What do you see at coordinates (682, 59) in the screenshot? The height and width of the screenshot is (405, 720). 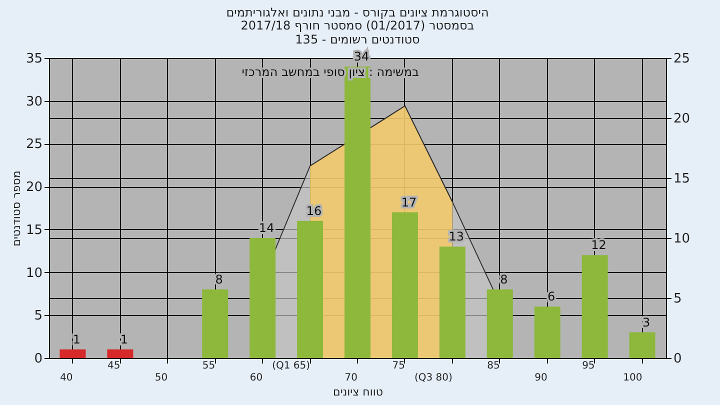 I see `y2-tick-label: 25` at bounding box center [682, 59].